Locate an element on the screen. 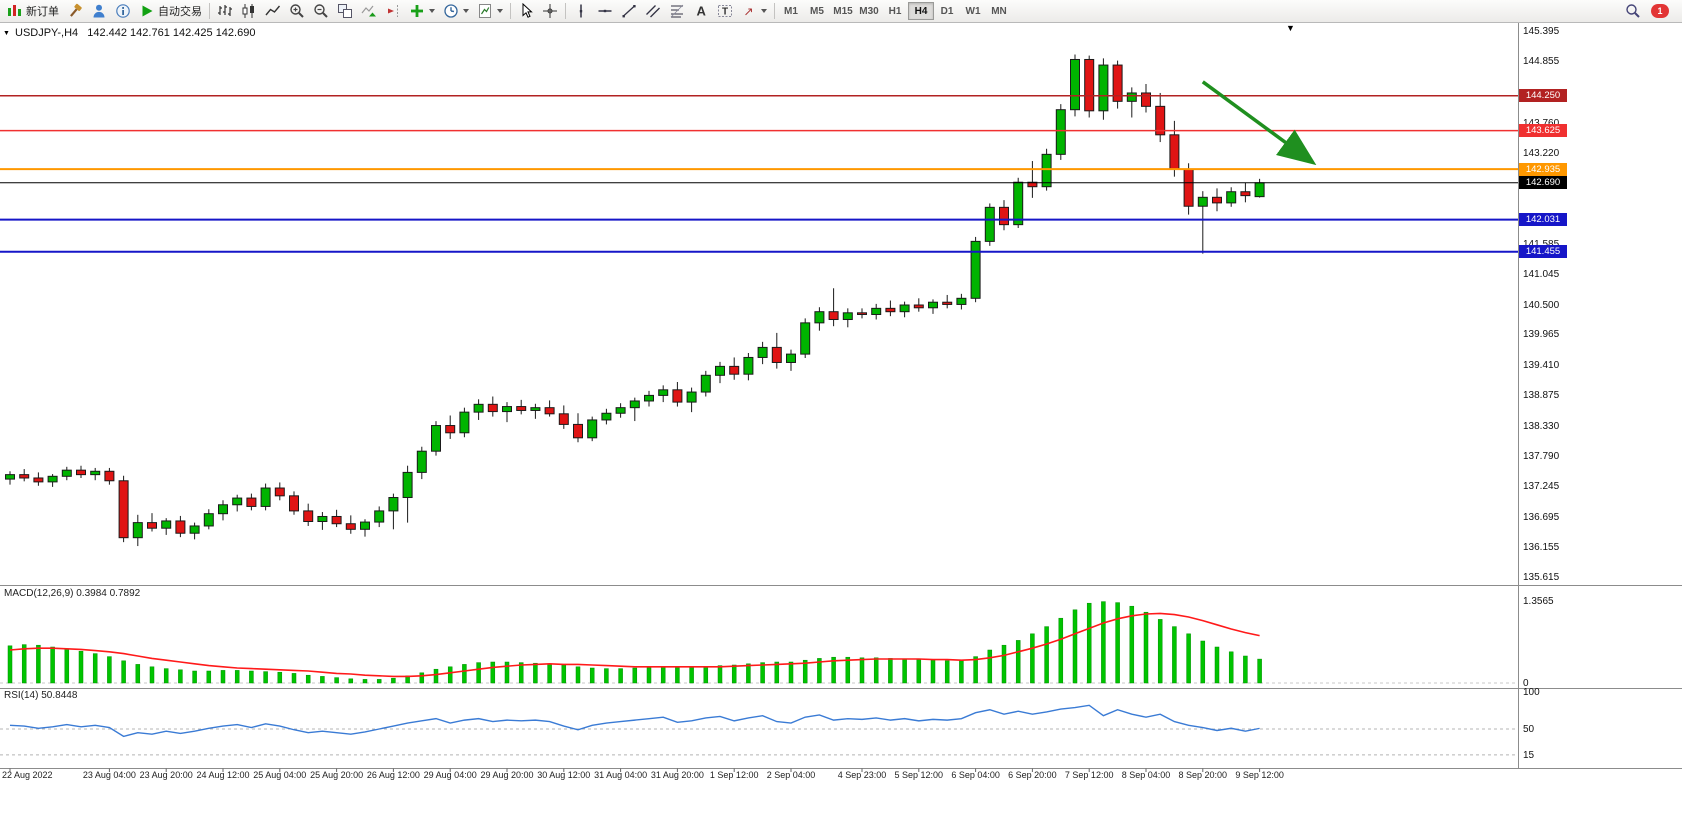  text-label-button: T is located at coordinates (725, 11).